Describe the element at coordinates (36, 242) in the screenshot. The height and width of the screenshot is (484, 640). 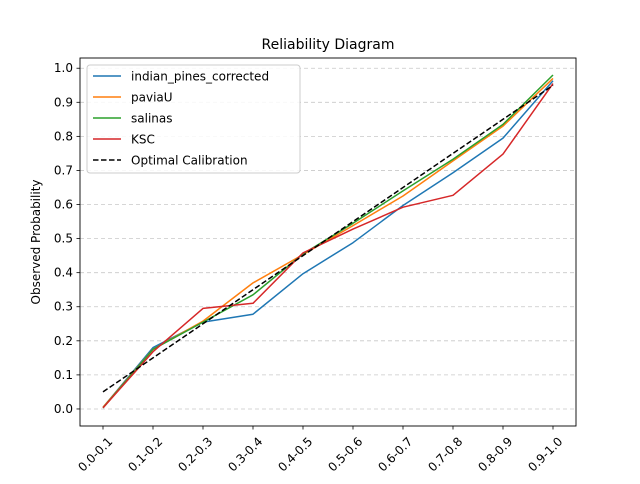
I see `y-axis-label: Observed Probability` at that location.